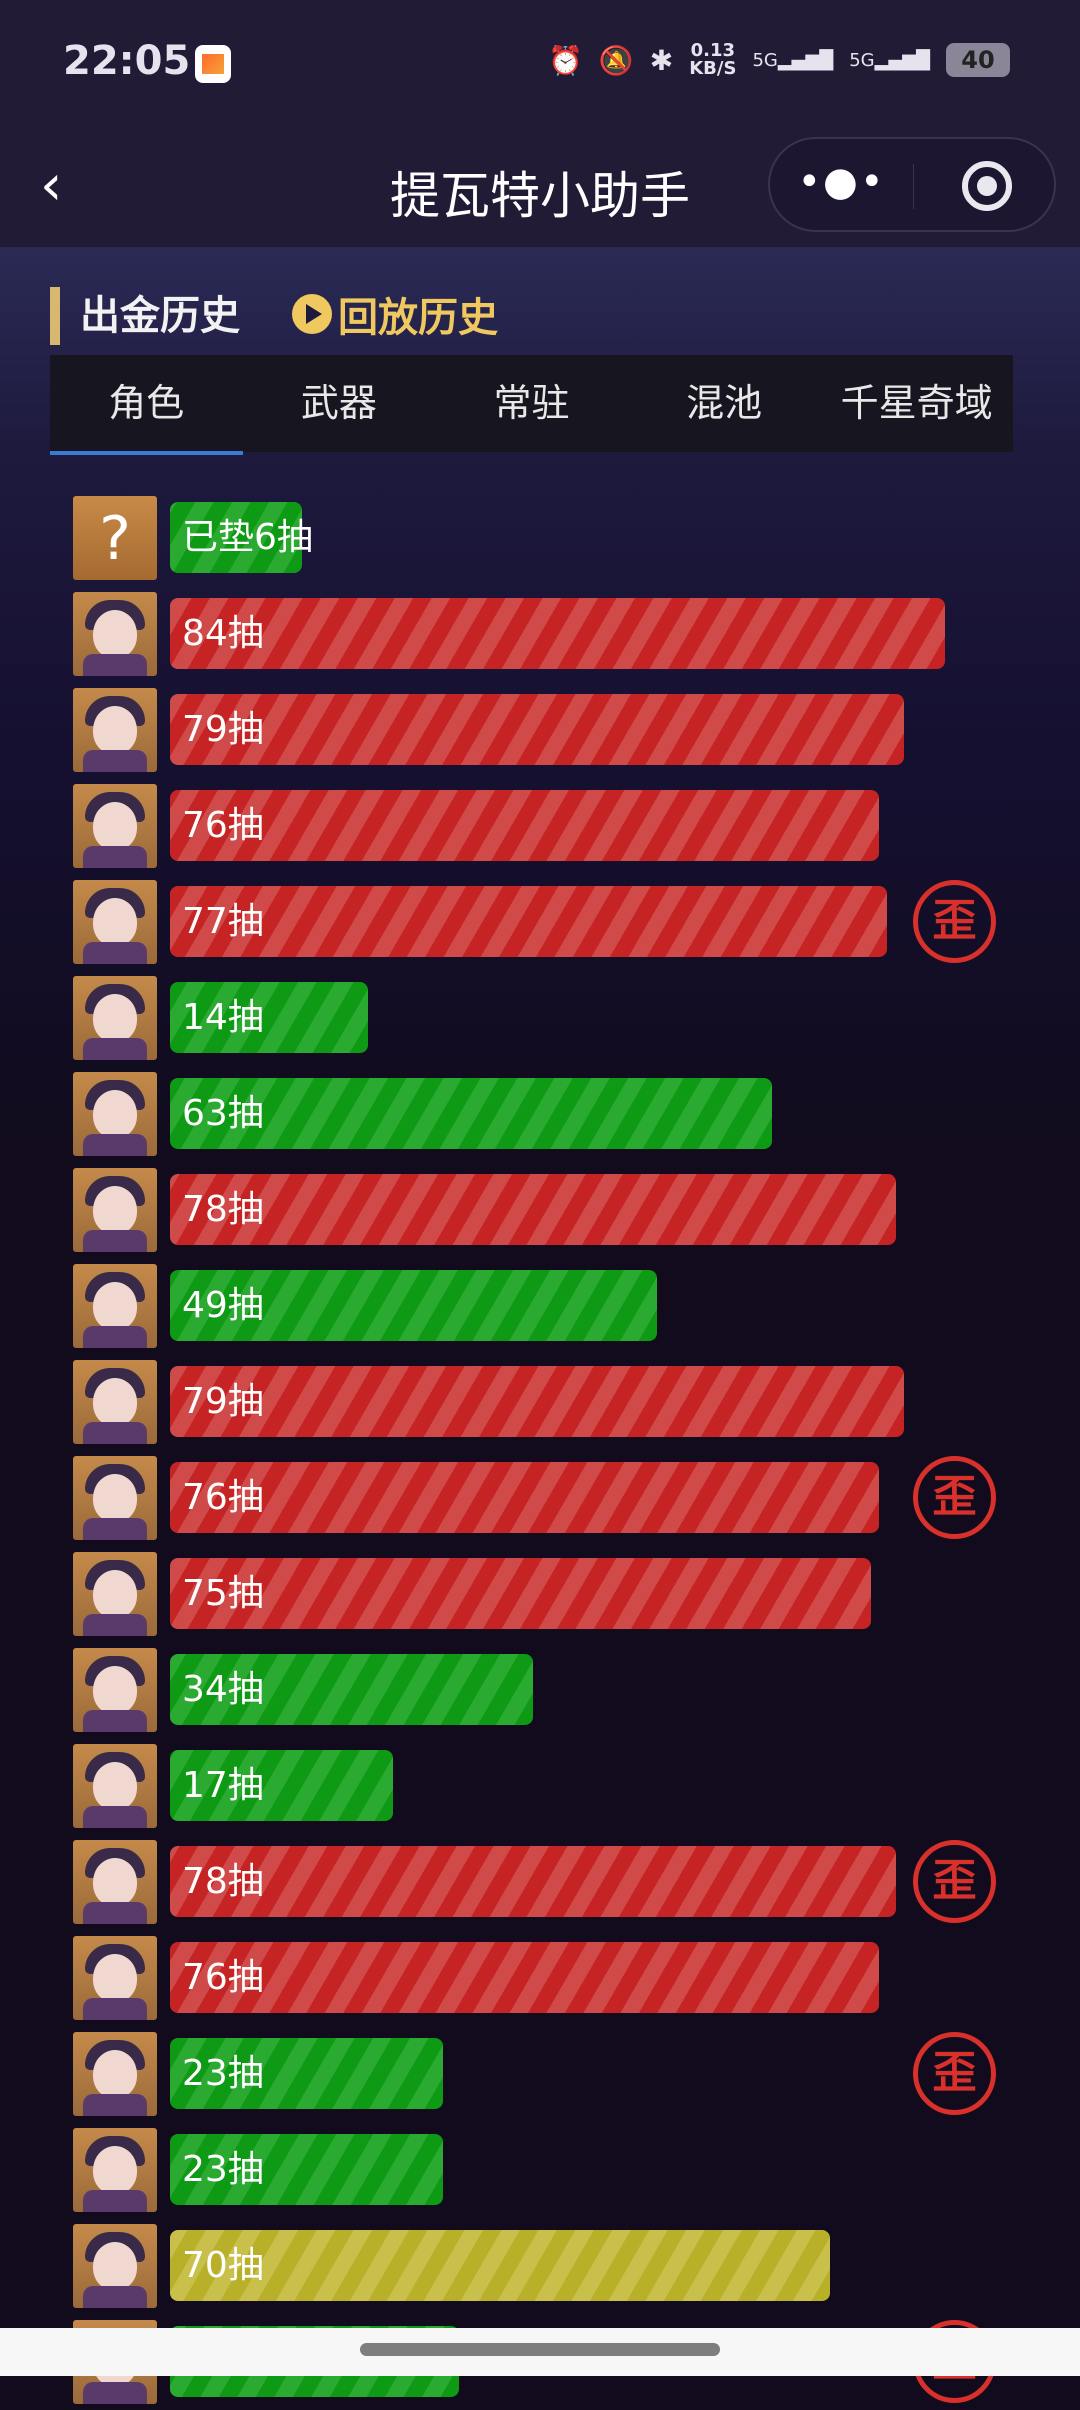  I want to click on miniapp-capsule: •●•, so click(912, 184).